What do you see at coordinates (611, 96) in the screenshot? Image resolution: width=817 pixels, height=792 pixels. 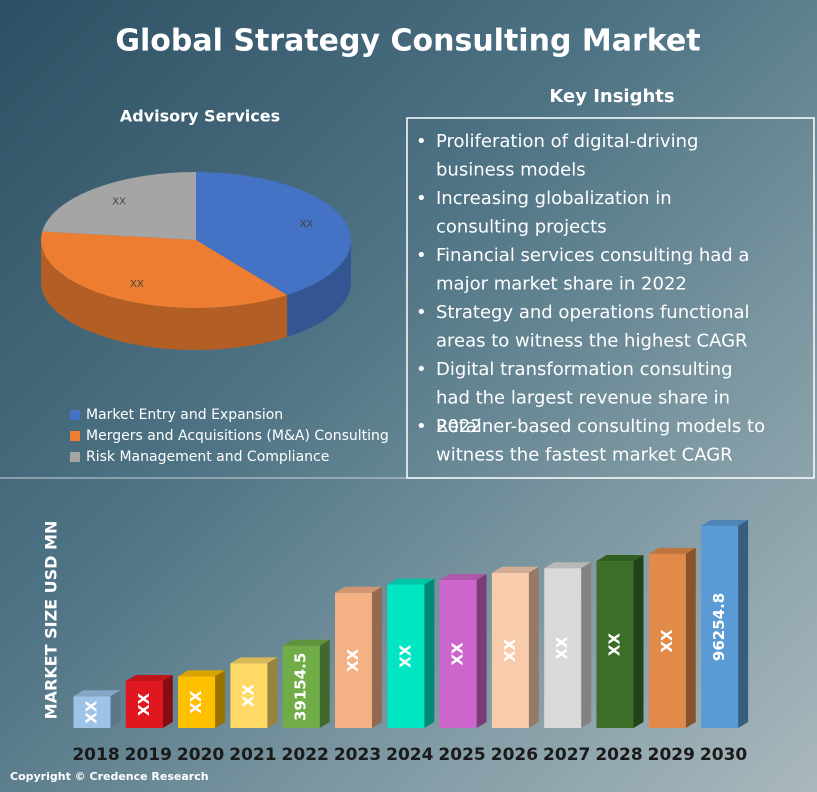 I see `insights-title: Key Insights` at bounding box center [611, 96].